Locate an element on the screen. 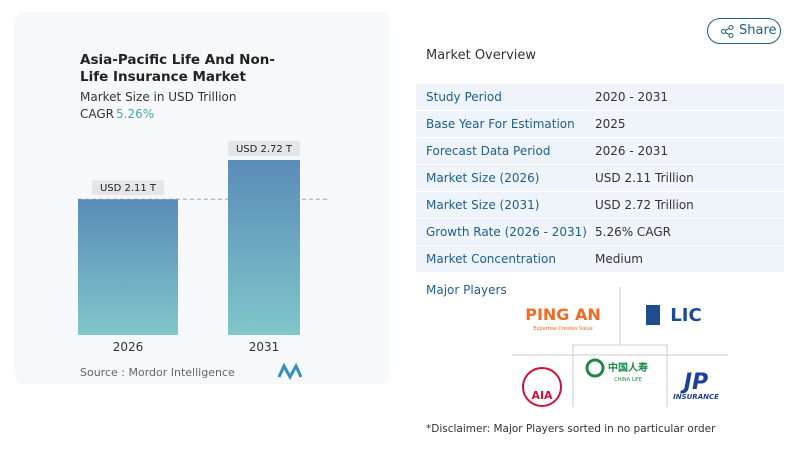 This screenshot has width=800, height=459. overview-row: Market Concentration Medium is located at coordinates (600, 259).